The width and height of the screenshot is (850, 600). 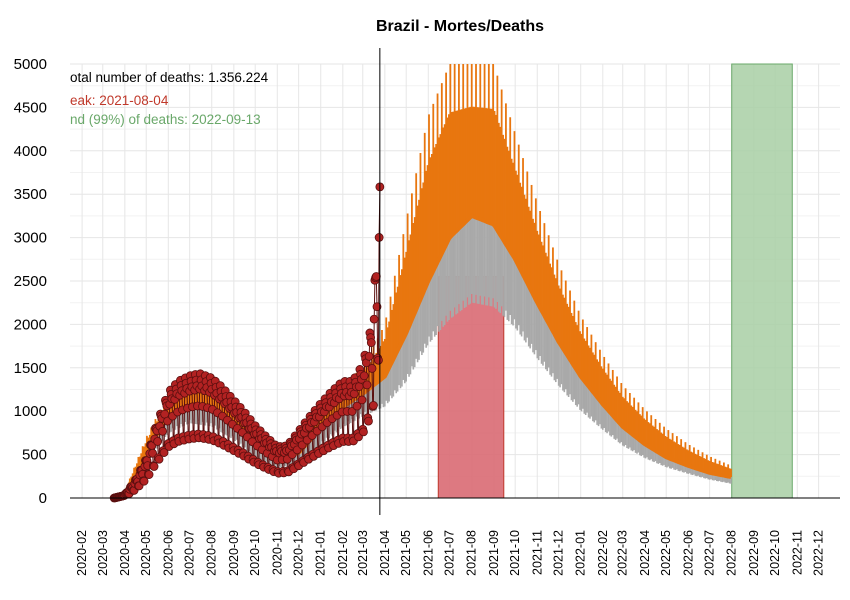 What do you see at coordinates (30, 411) in the screenshot?
I see `y-tick-label: 1000` at bounding box center [30, 411].